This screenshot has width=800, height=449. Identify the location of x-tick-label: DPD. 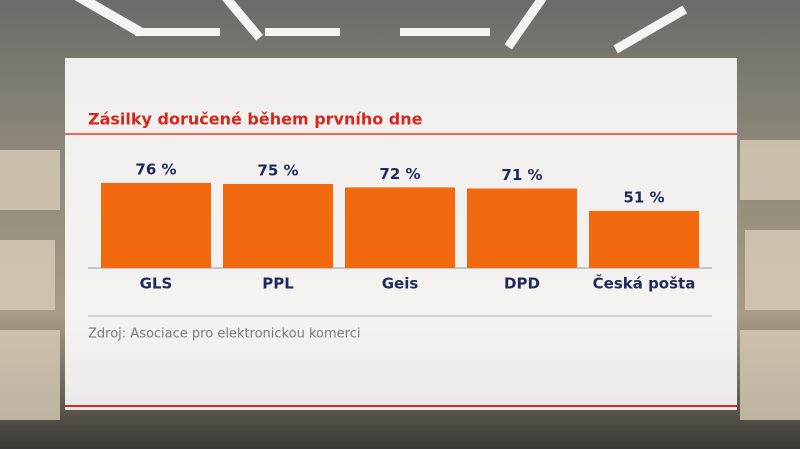
(522, 284).